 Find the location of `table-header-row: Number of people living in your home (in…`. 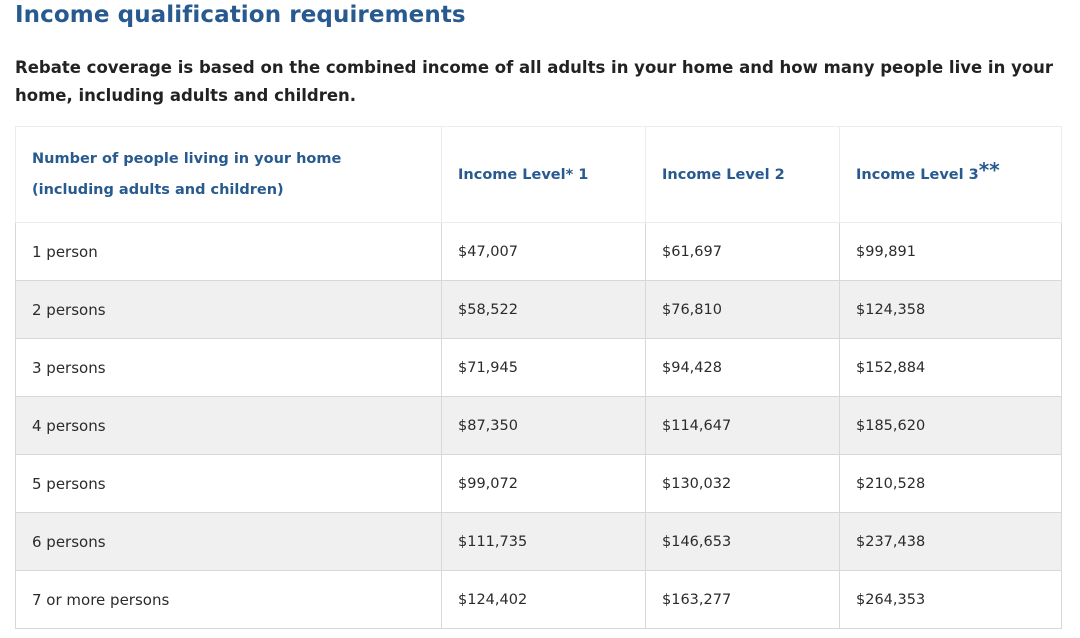

table-header-row: Number of people living in your home (in… is located at coordinates (538, 174).